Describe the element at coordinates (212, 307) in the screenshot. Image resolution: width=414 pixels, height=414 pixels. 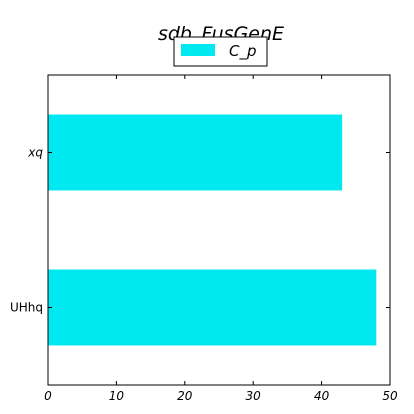
I see `bar-UHhq` at that location.